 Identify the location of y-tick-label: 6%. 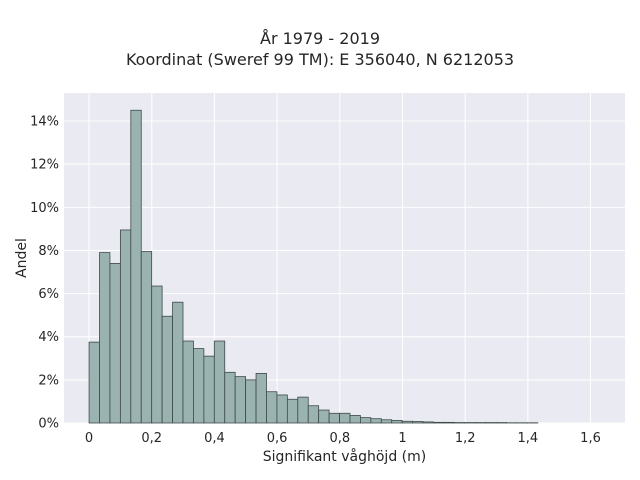
(48, 294).